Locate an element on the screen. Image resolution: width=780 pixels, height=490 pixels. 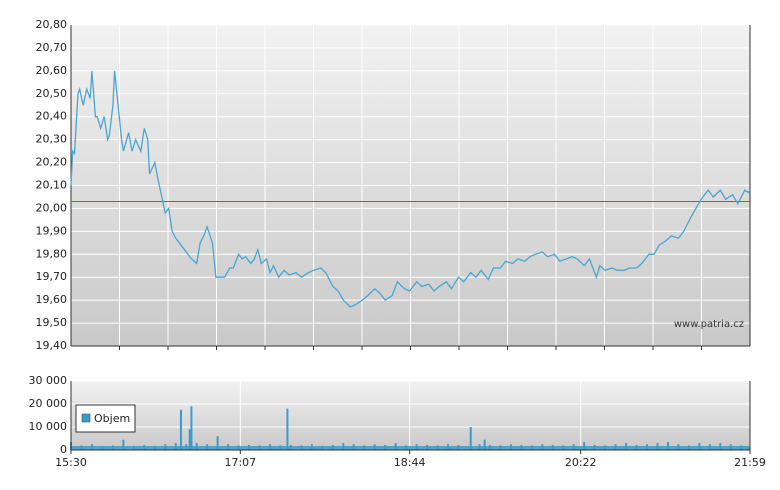
y-tick-label: 20,60 is located at coordinates (52, 70).